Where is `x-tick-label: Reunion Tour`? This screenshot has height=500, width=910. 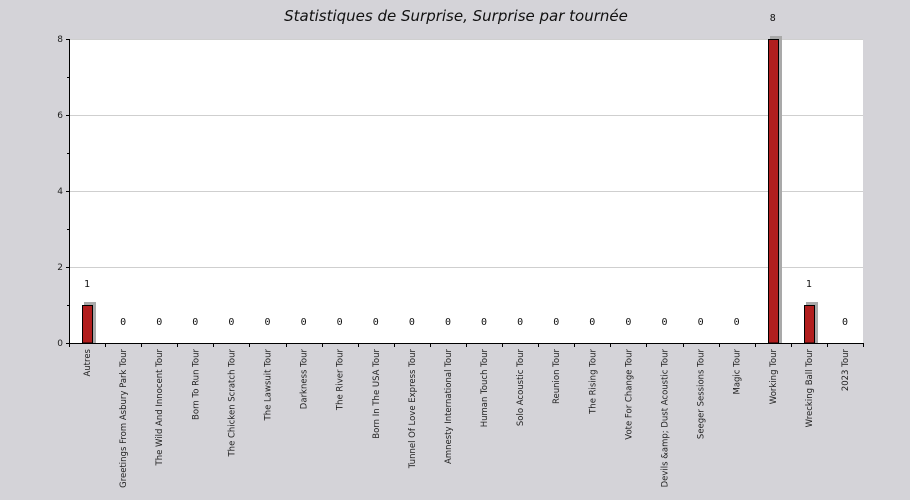 x-tick-label: Reunion Tour is located at coordinates (557, 377).